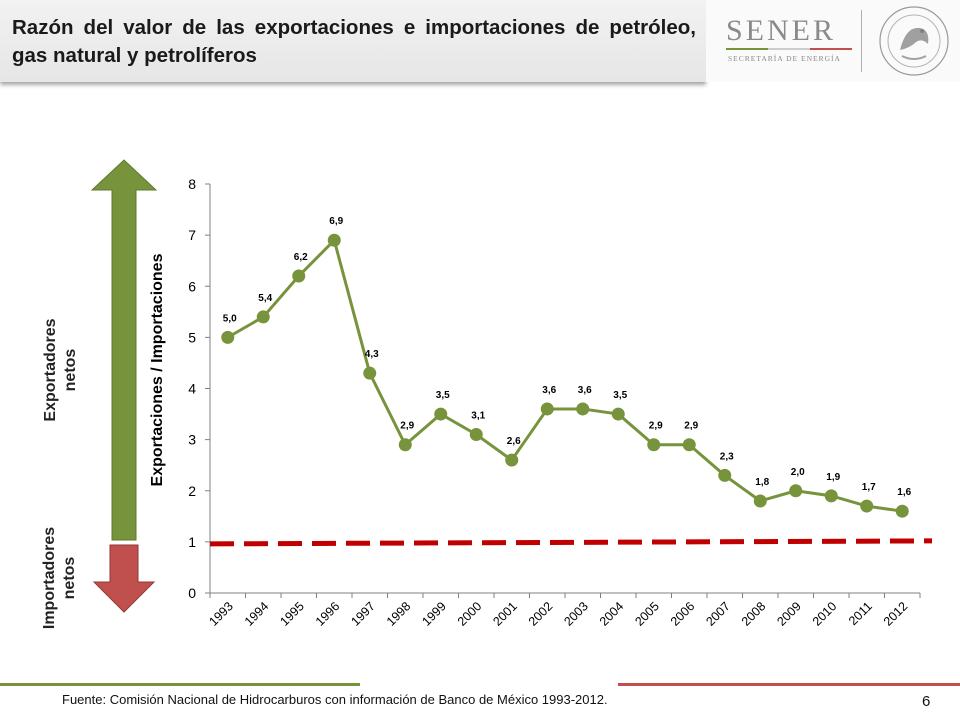 Image resolution: width=960 pixels, height=720 pixels. What do you see at coordinates (434, 614) in the screenshot?
I see `x-tick-label: 1999` at bounding box center [434, 614].